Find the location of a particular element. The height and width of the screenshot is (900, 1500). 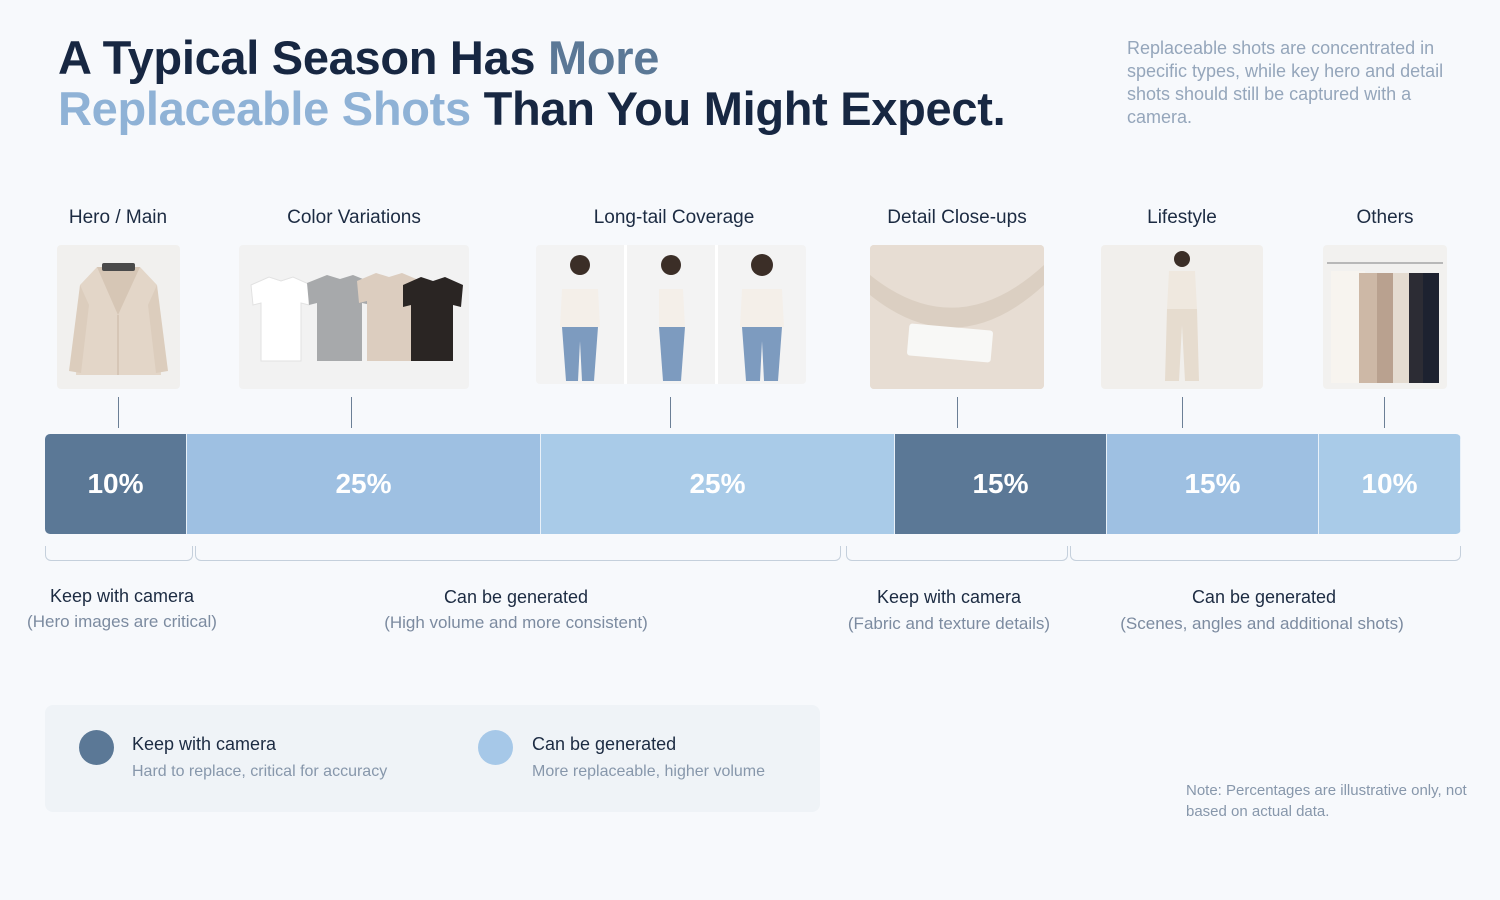

legend-generate-subtitle: More replaceable, higher volume is located at coordinates (649, 771).